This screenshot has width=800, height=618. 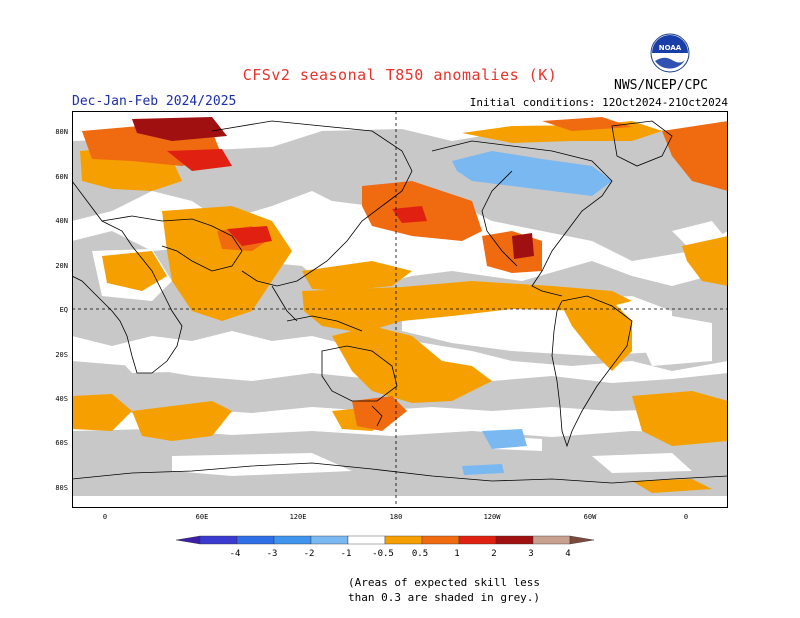 I want to click on colorbar: -4 -3 -2 -1 -0.5 0.5 1 2 3 4, so click(x=385, y=547).